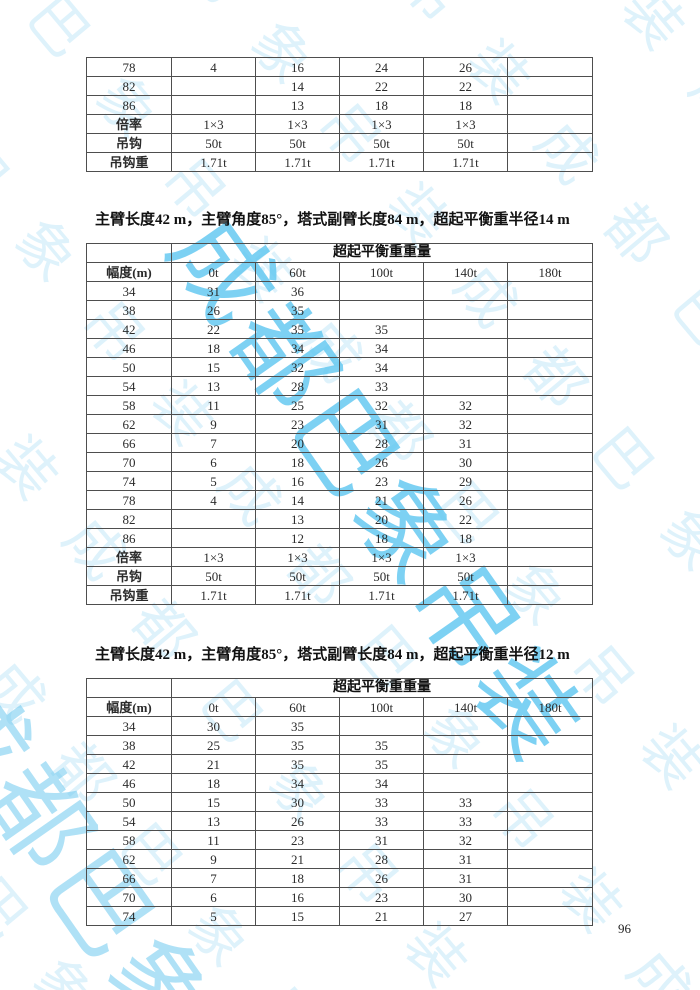  What do you see at coordinates (129, 764) in the screenshot?
I see `table-cell: 42` at bounding box center [129, 764].